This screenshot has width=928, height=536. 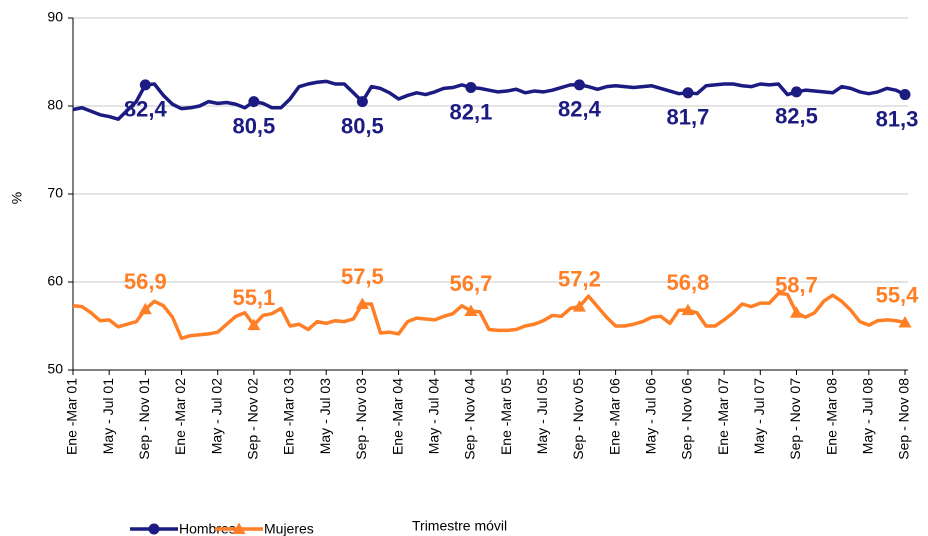 What do you see at coordinates (289, 528) in the screenshot?
I see `legend-label: Mujeres` at bounding box center [289, 528].